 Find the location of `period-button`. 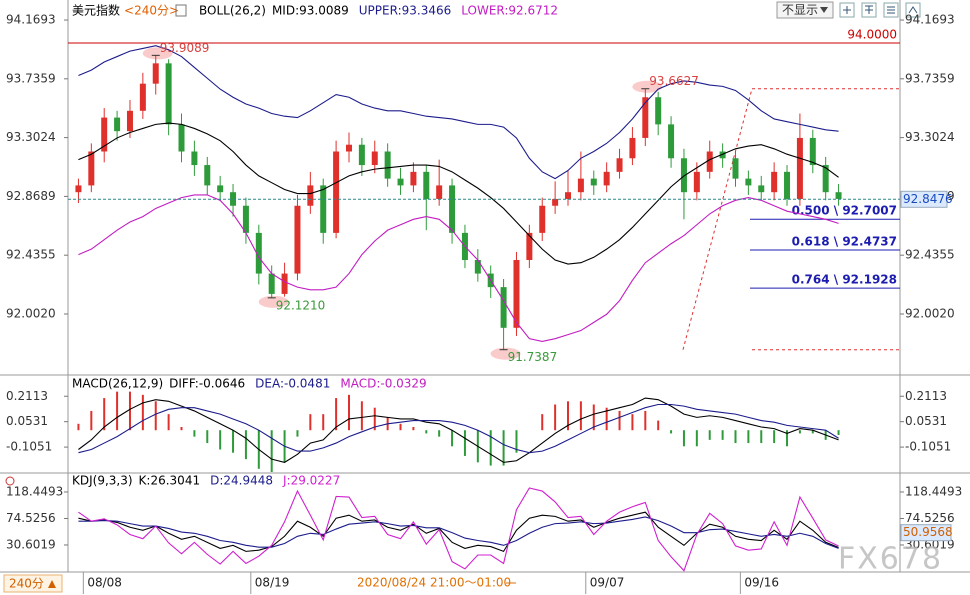

period-button is located at coordinates (33, 583).